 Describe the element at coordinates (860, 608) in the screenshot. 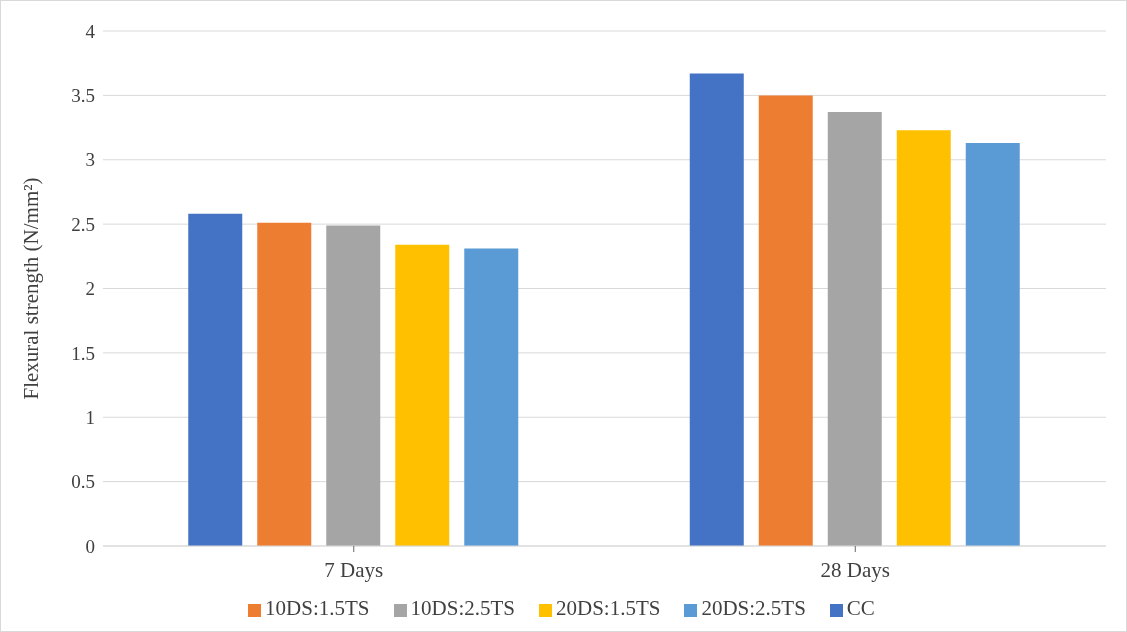

I see `legend-label: CC` at that location.